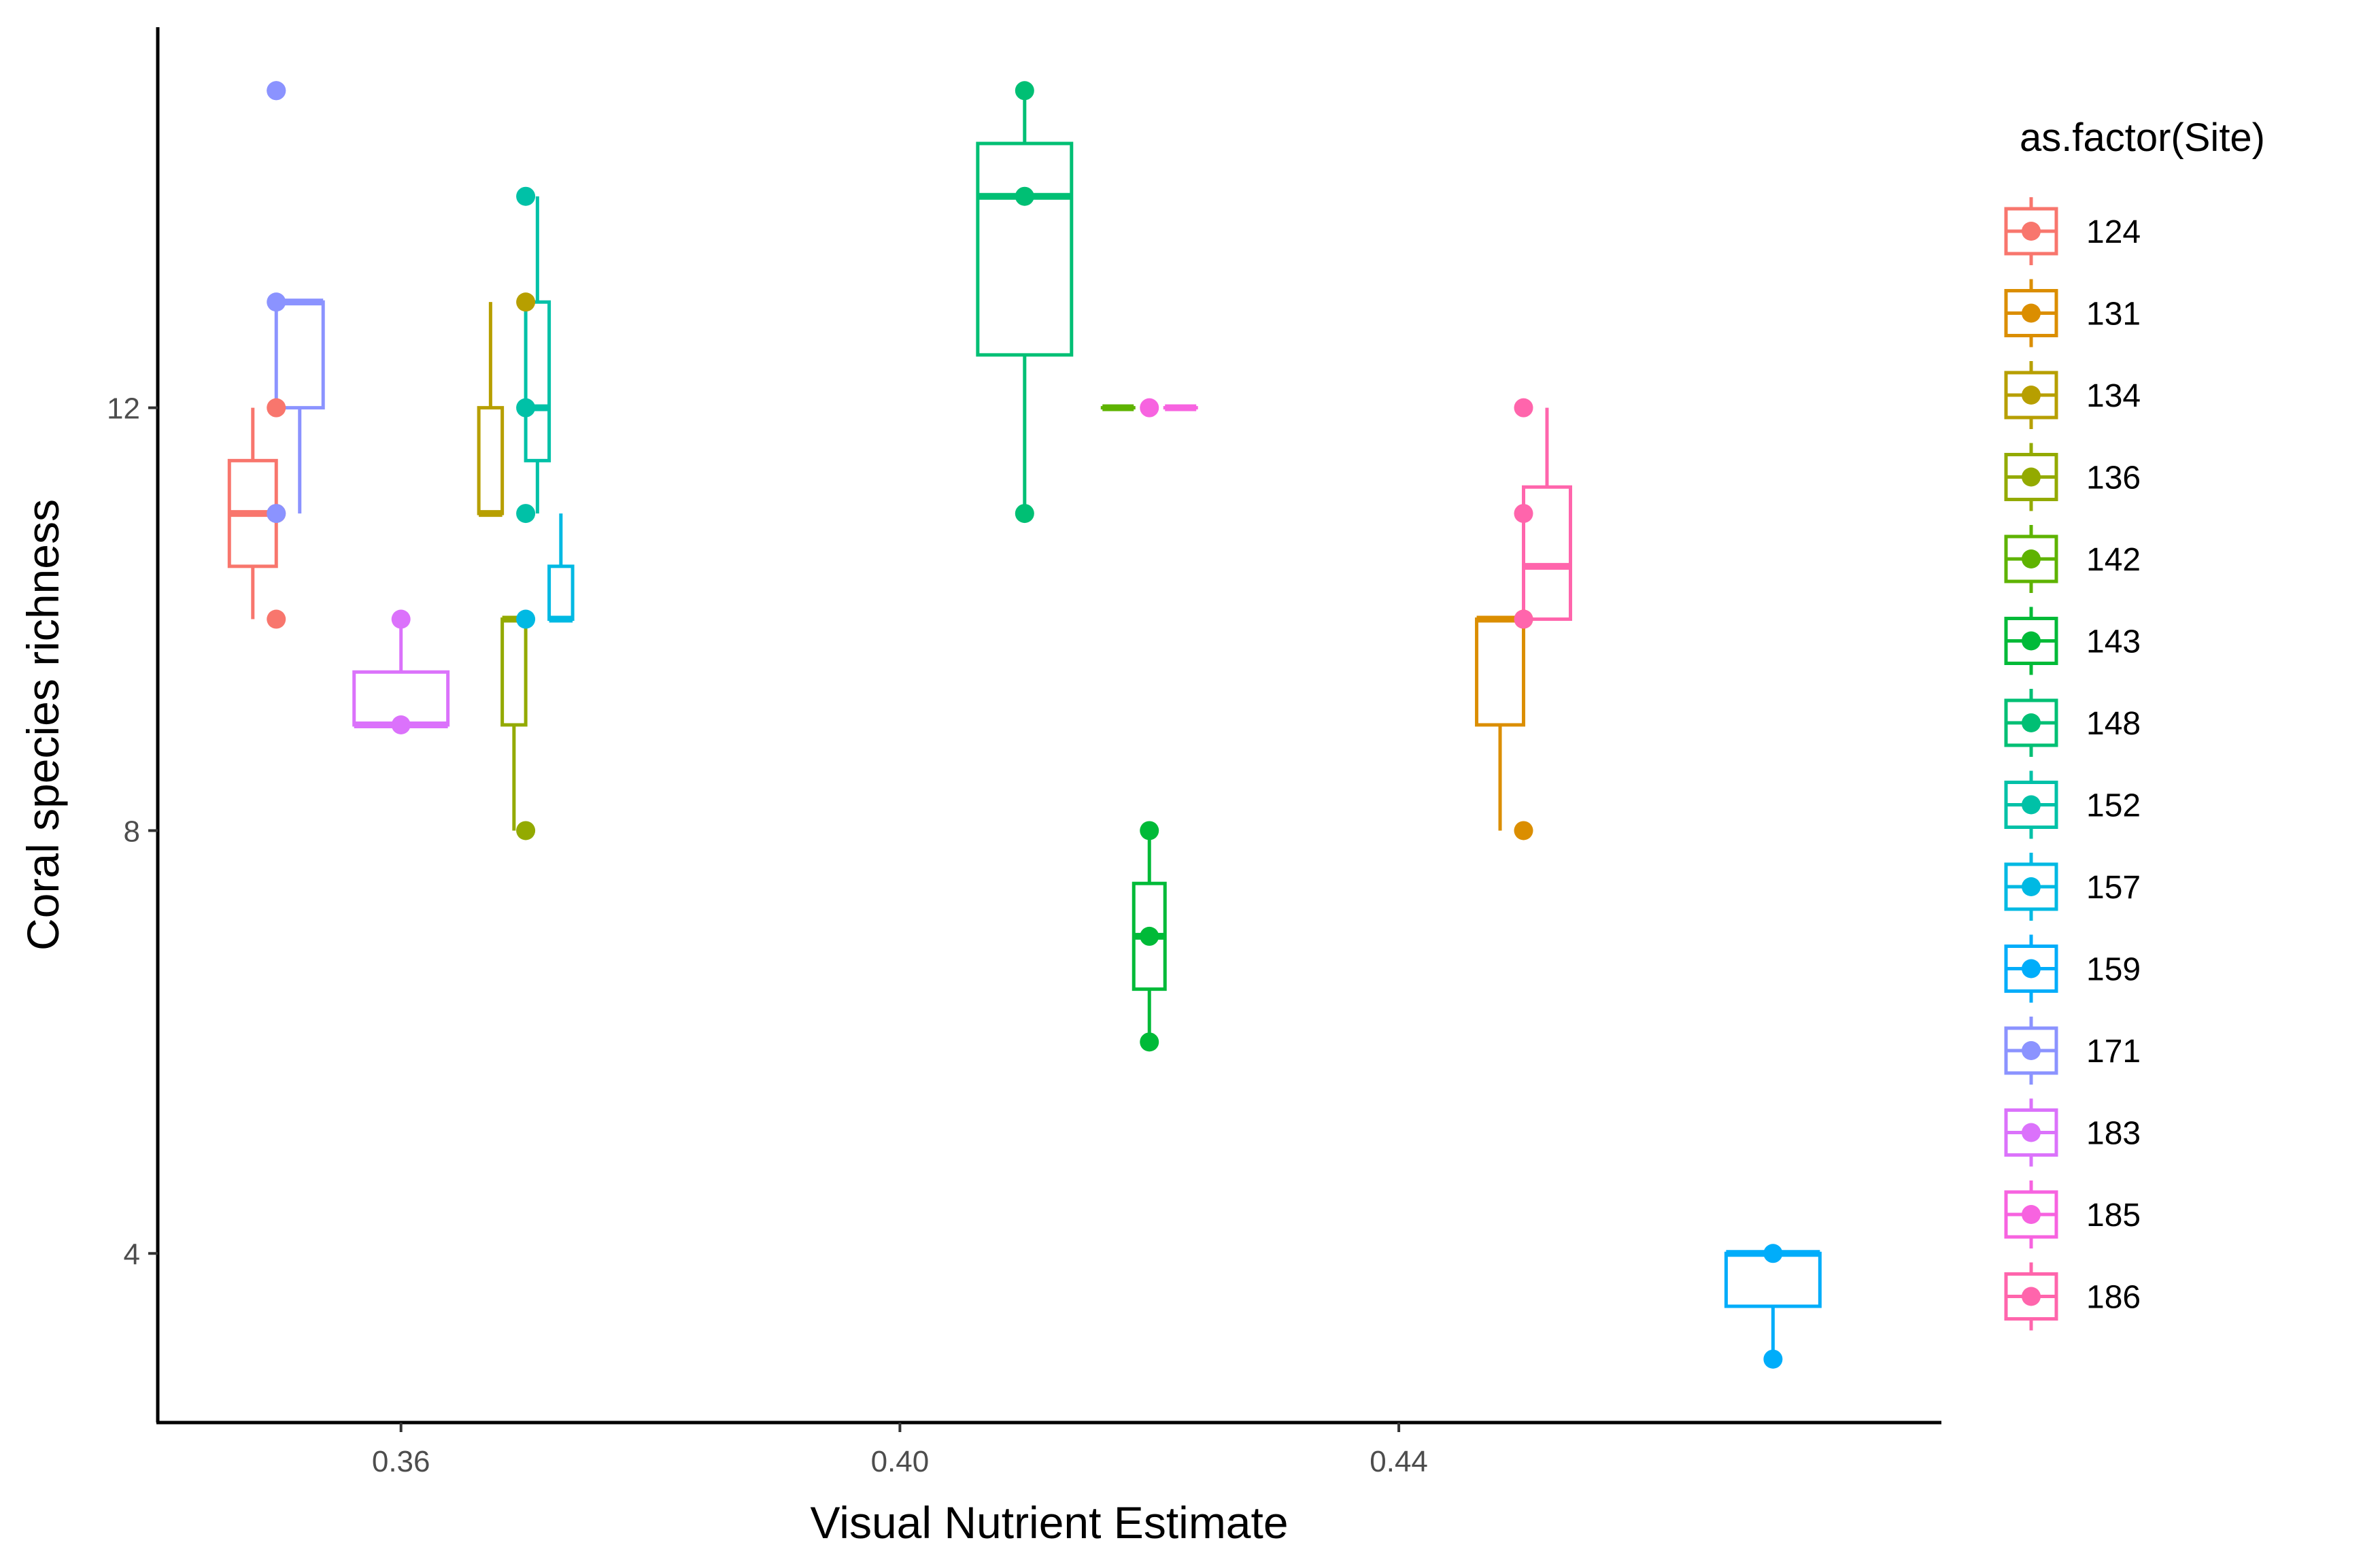 The image size is (2380, 1564). I want to click on legend-key-186: 186, so click(2073, 1297).